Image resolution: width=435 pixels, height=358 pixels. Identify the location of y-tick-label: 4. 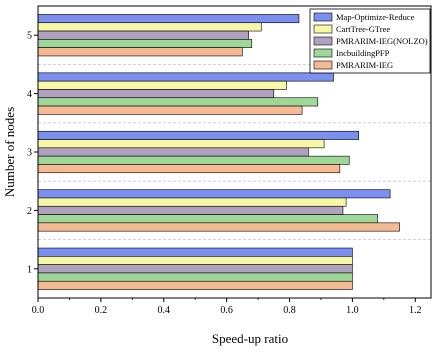
(29, 94).